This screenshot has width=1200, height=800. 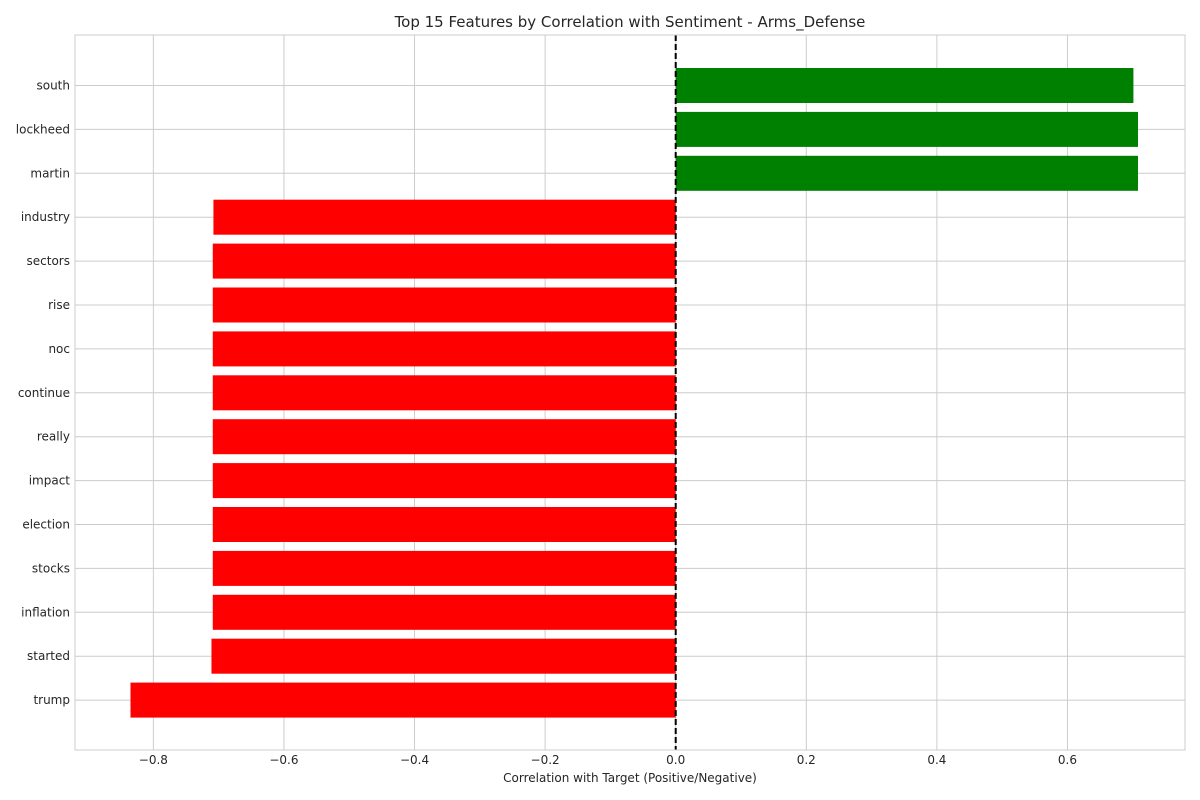 I want to click on category-label: inflation, so click(x=45, y=612).